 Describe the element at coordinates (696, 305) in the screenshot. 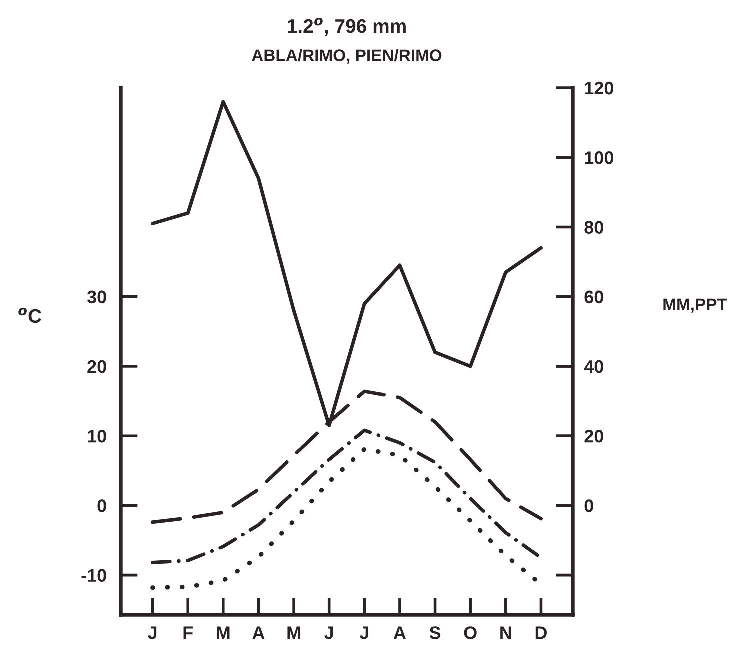

I see `y2-axis-title: MM,PPT` at that location.